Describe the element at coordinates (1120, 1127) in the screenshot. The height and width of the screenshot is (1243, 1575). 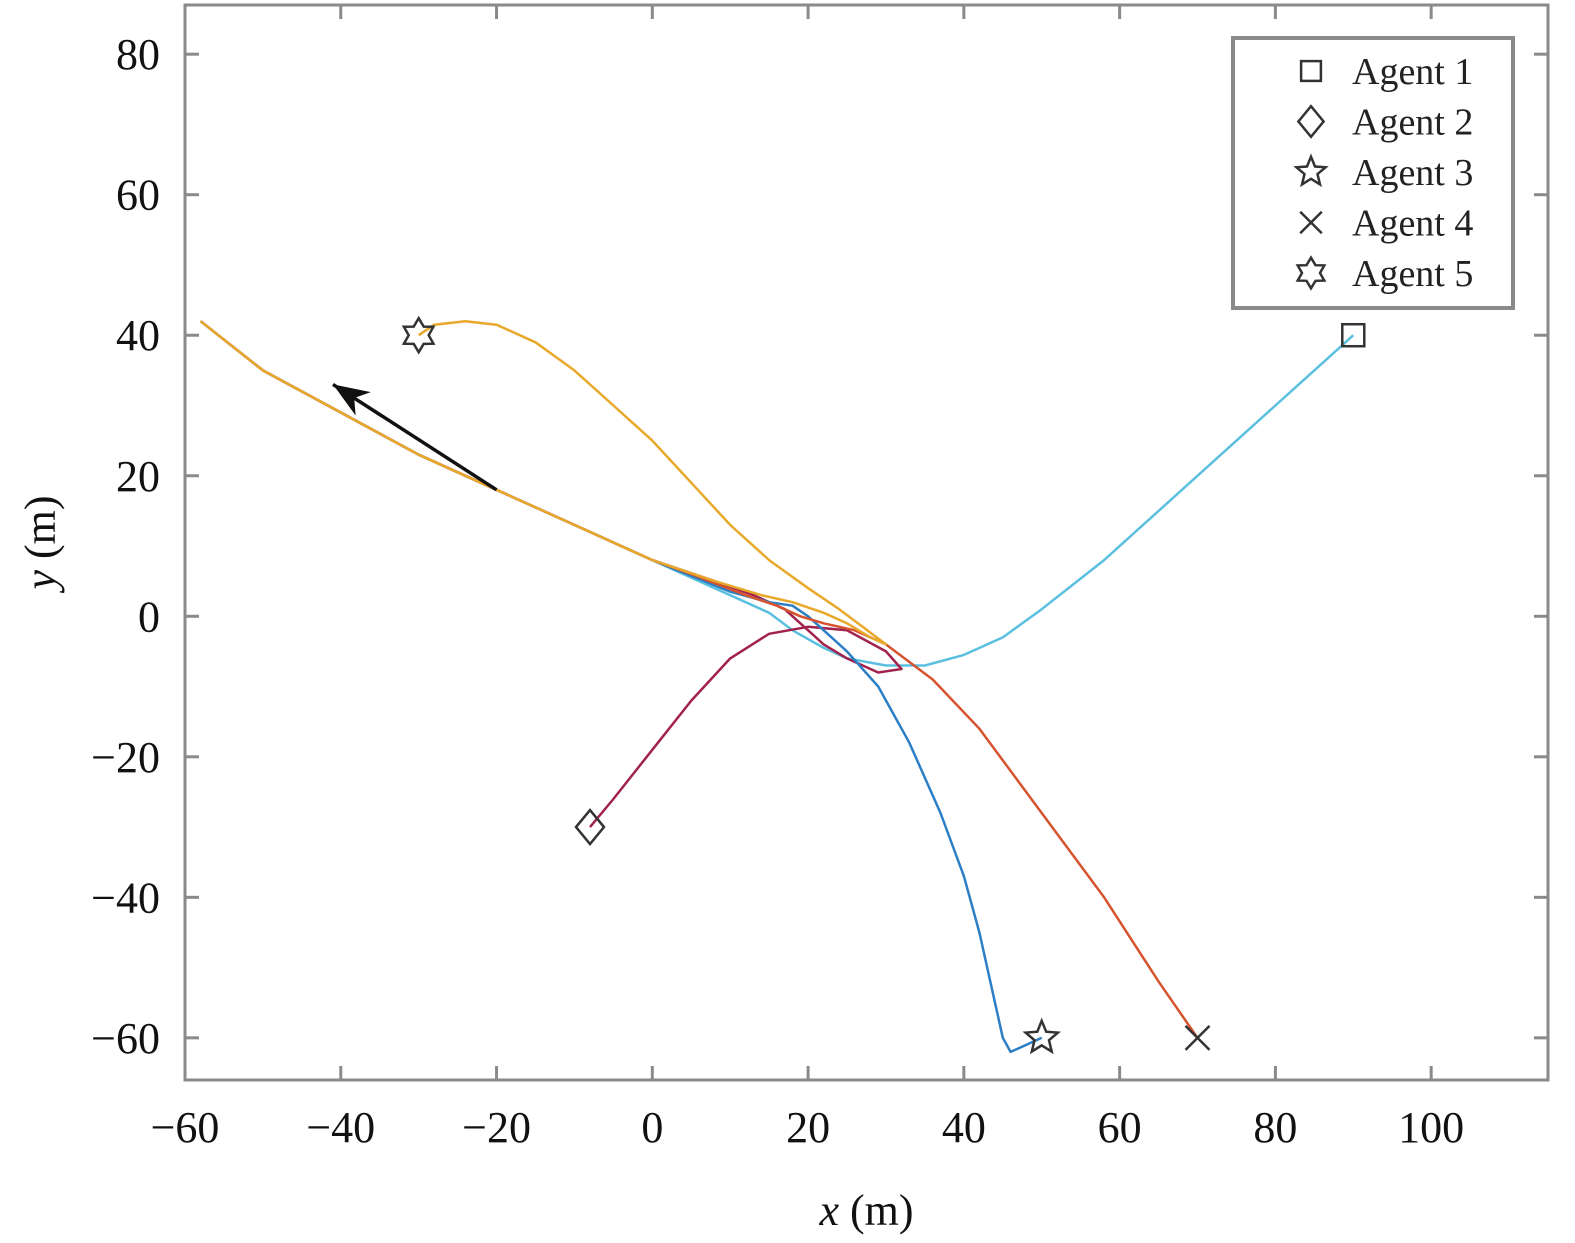
I see `x-tick-label: 60` at that location.